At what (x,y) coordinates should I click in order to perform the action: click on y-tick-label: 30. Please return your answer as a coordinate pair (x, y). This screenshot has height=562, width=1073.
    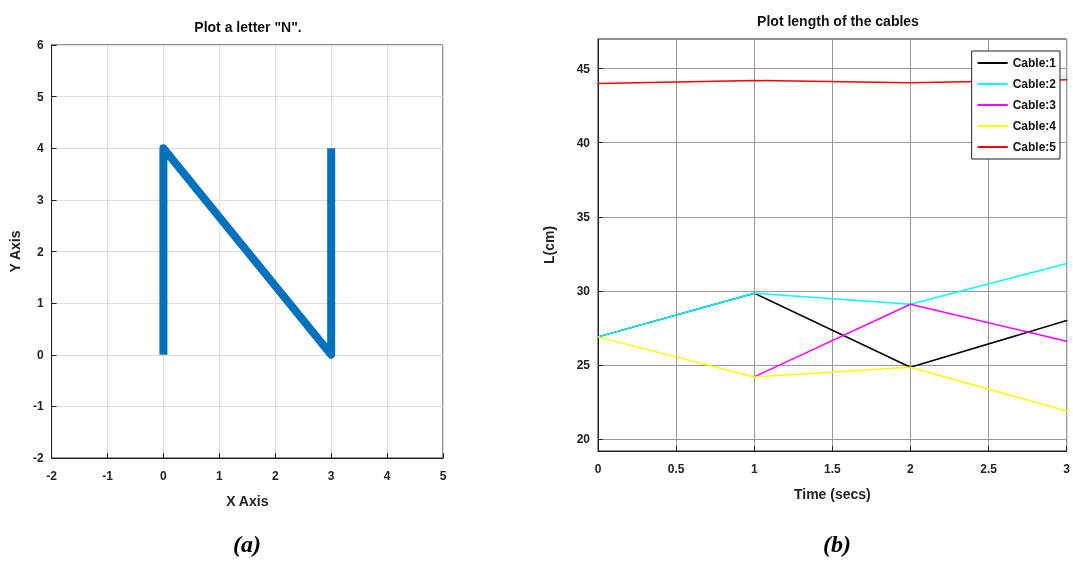
    Looking at the image, I should click on (583, 290).